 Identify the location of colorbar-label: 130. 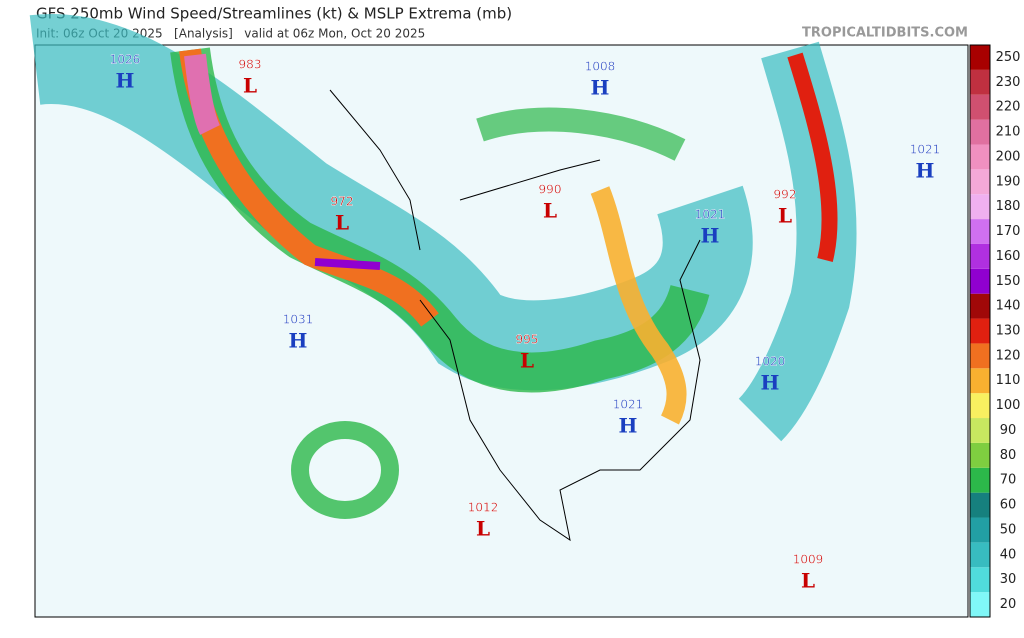
(1008, 331).